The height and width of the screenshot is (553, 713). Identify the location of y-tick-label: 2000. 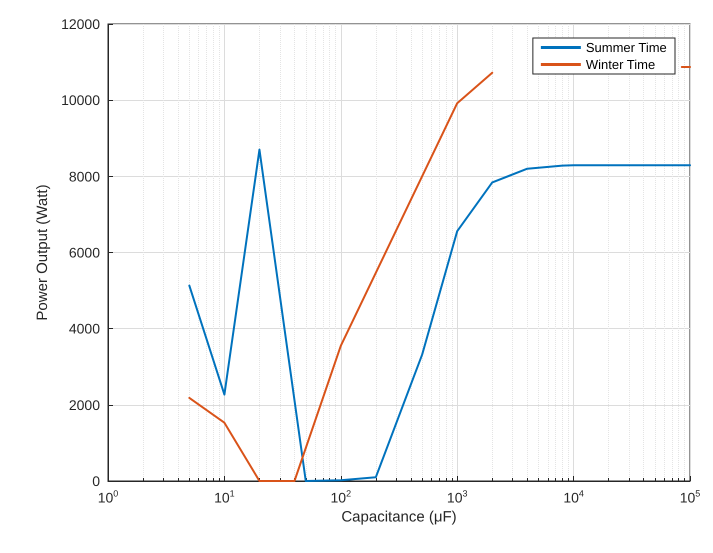
(84, 404).